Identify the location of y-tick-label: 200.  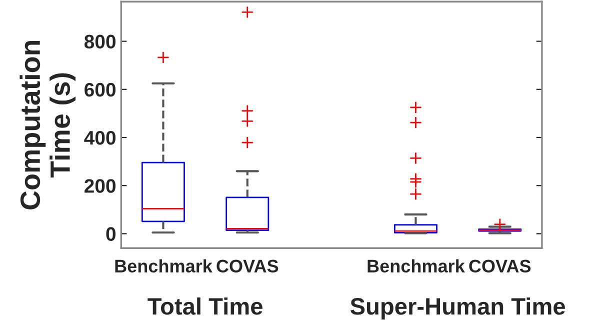
(100, 186).